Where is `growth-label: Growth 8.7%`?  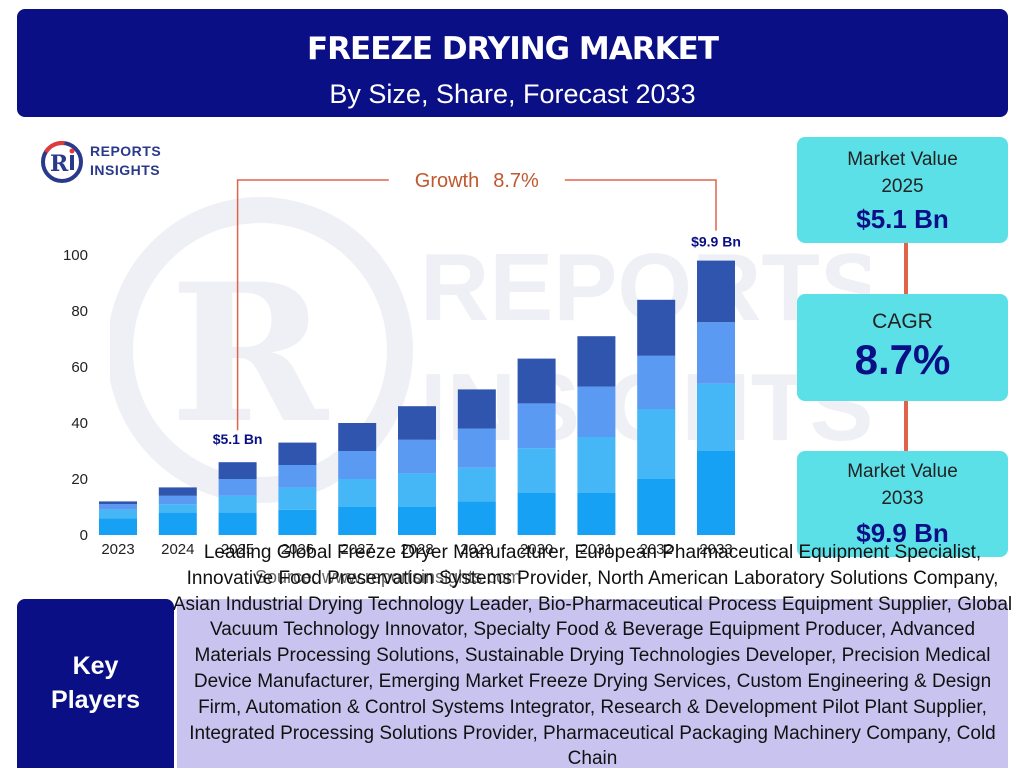 growth-label: Growth 8.7% is located at coordinates (477, 181).